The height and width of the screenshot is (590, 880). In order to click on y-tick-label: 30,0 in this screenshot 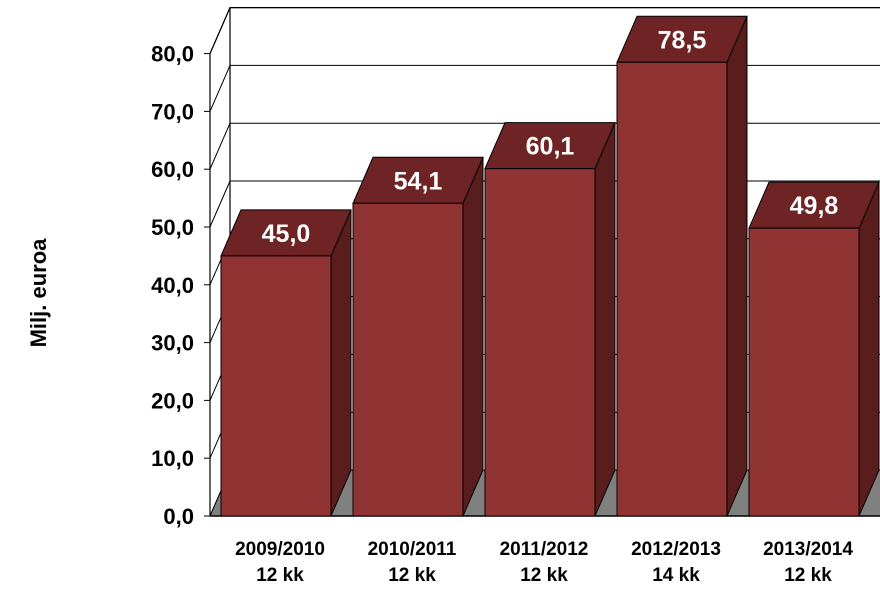, I will do `click(172, 343)`.